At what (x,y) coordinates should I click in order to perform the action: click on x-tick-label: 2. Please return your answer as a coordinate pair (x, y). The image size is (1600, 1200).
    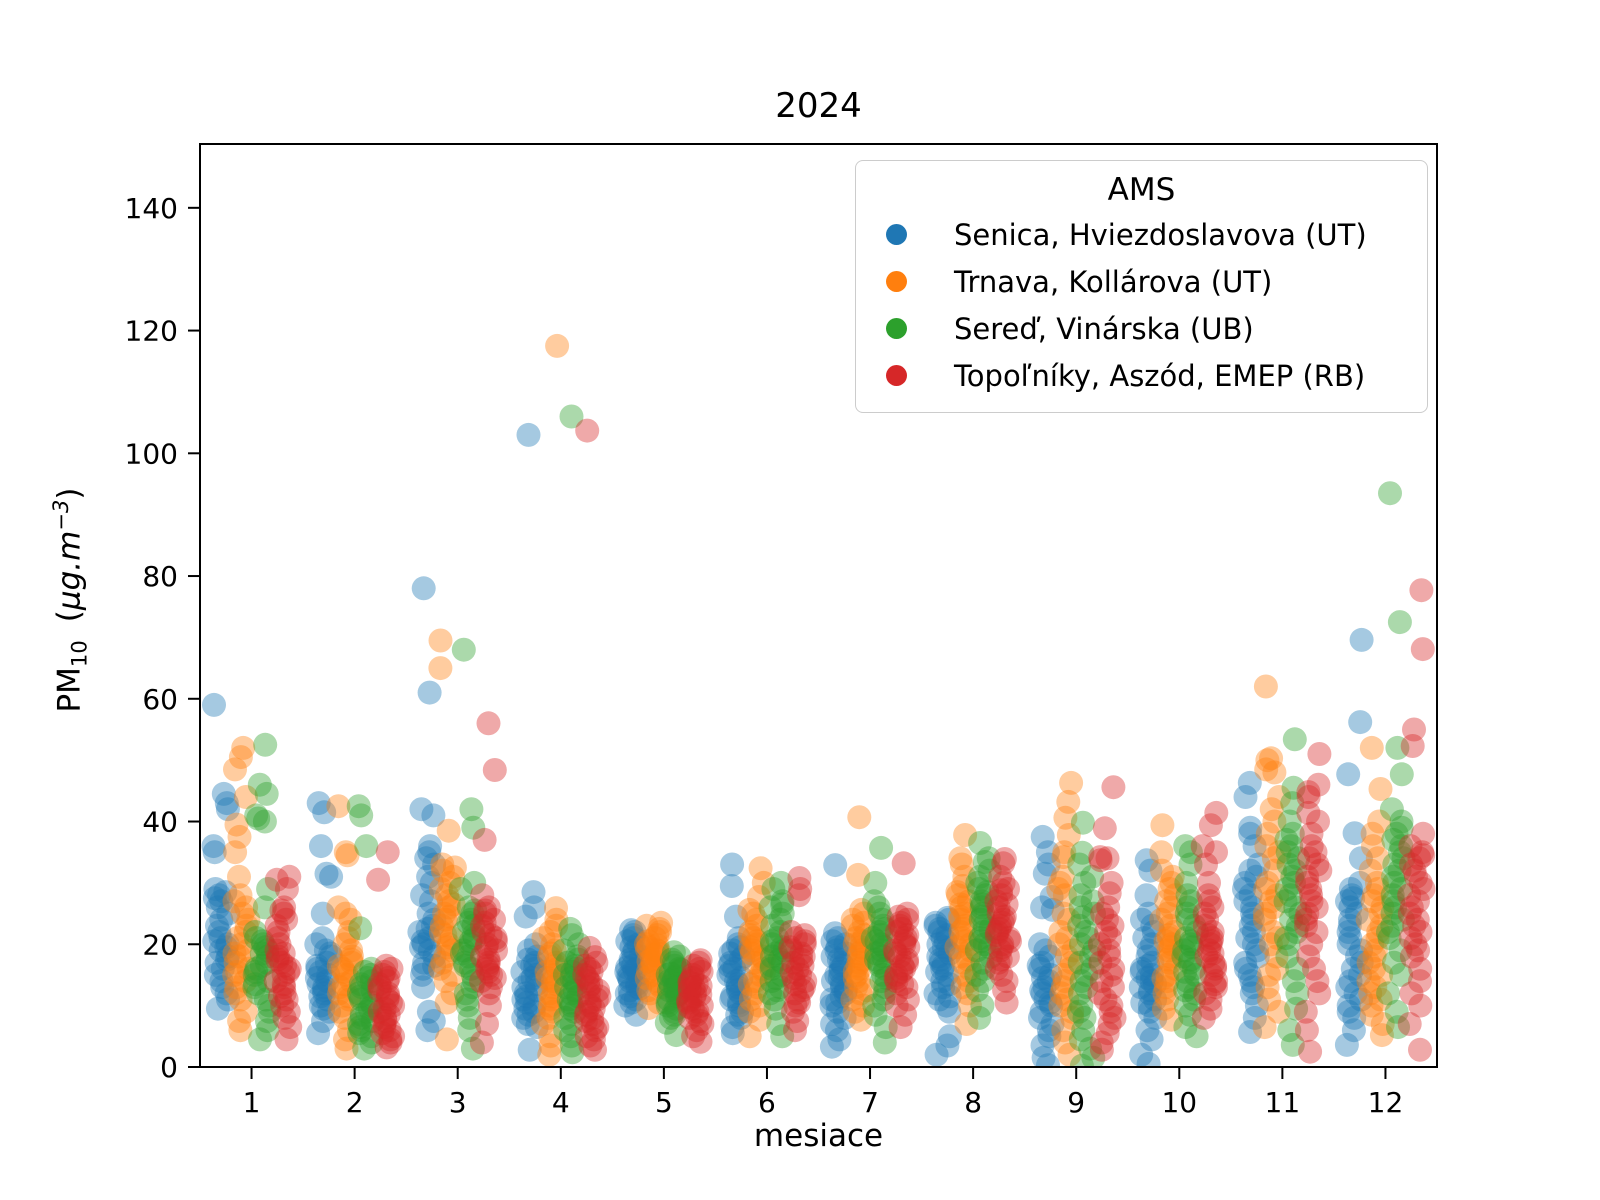
    Looking at the image, I should click on (355, 1102).